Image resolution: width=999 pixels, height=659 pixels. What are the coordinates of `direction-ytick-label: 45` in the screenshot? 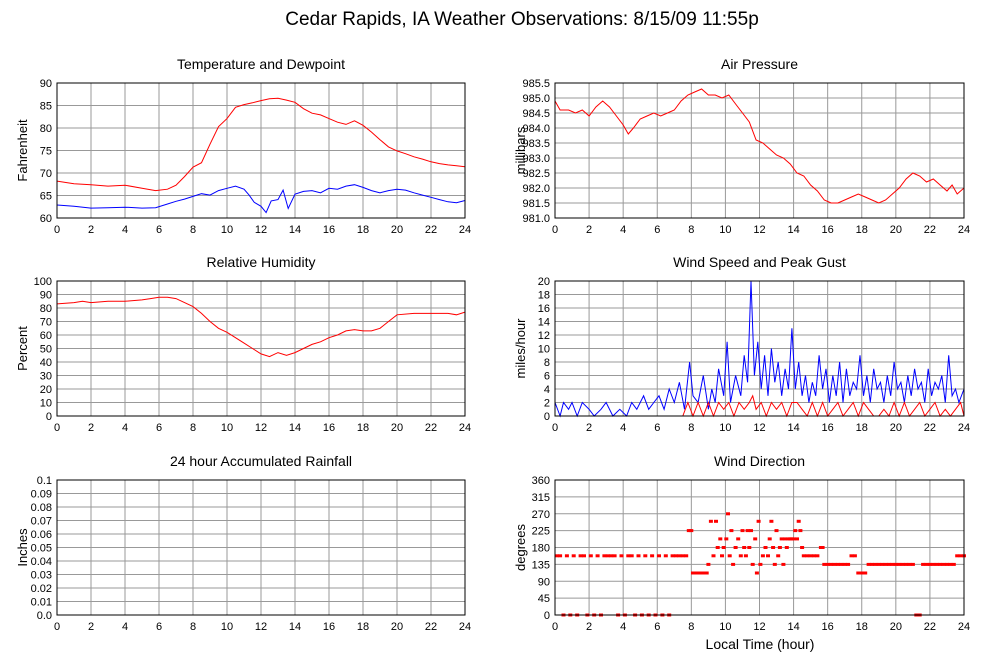 It's located at (544, 599).